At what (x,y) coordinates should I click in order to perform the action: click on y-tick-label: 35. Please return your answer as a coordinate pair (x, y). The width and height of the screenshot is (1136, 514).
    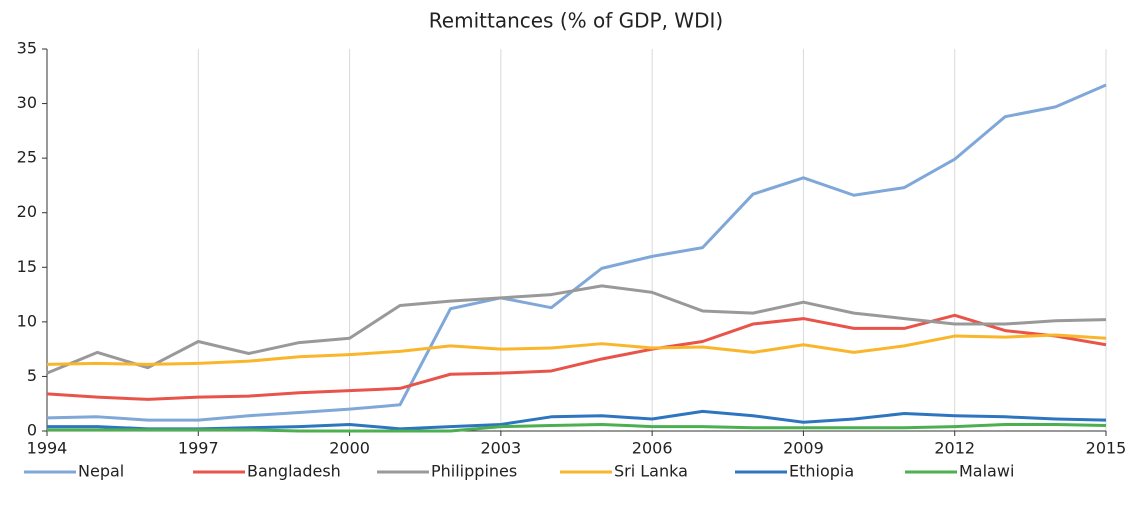
    Looking at the image, I should click on (27, 48).